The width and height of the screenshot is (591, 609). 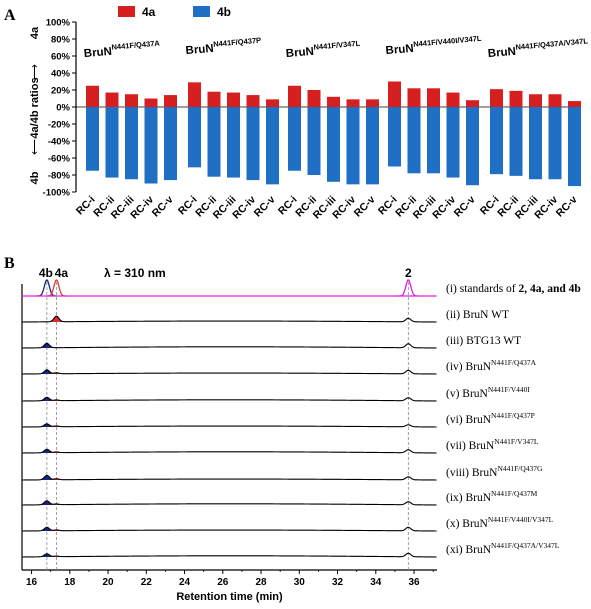 I want to click on trace-label-superscript: N441F/V347L, so click(x=516, y=441).